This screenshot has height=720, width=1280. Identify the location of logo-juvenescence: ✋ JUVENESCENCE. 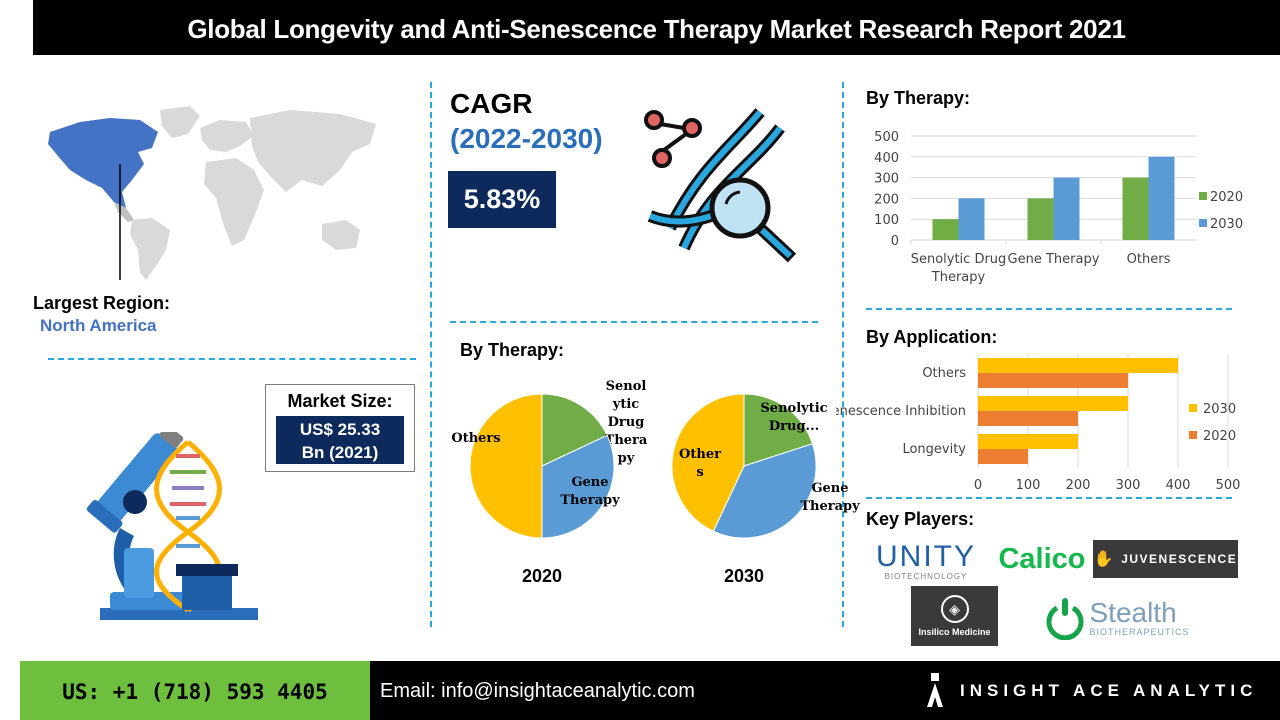
(1165, 559).